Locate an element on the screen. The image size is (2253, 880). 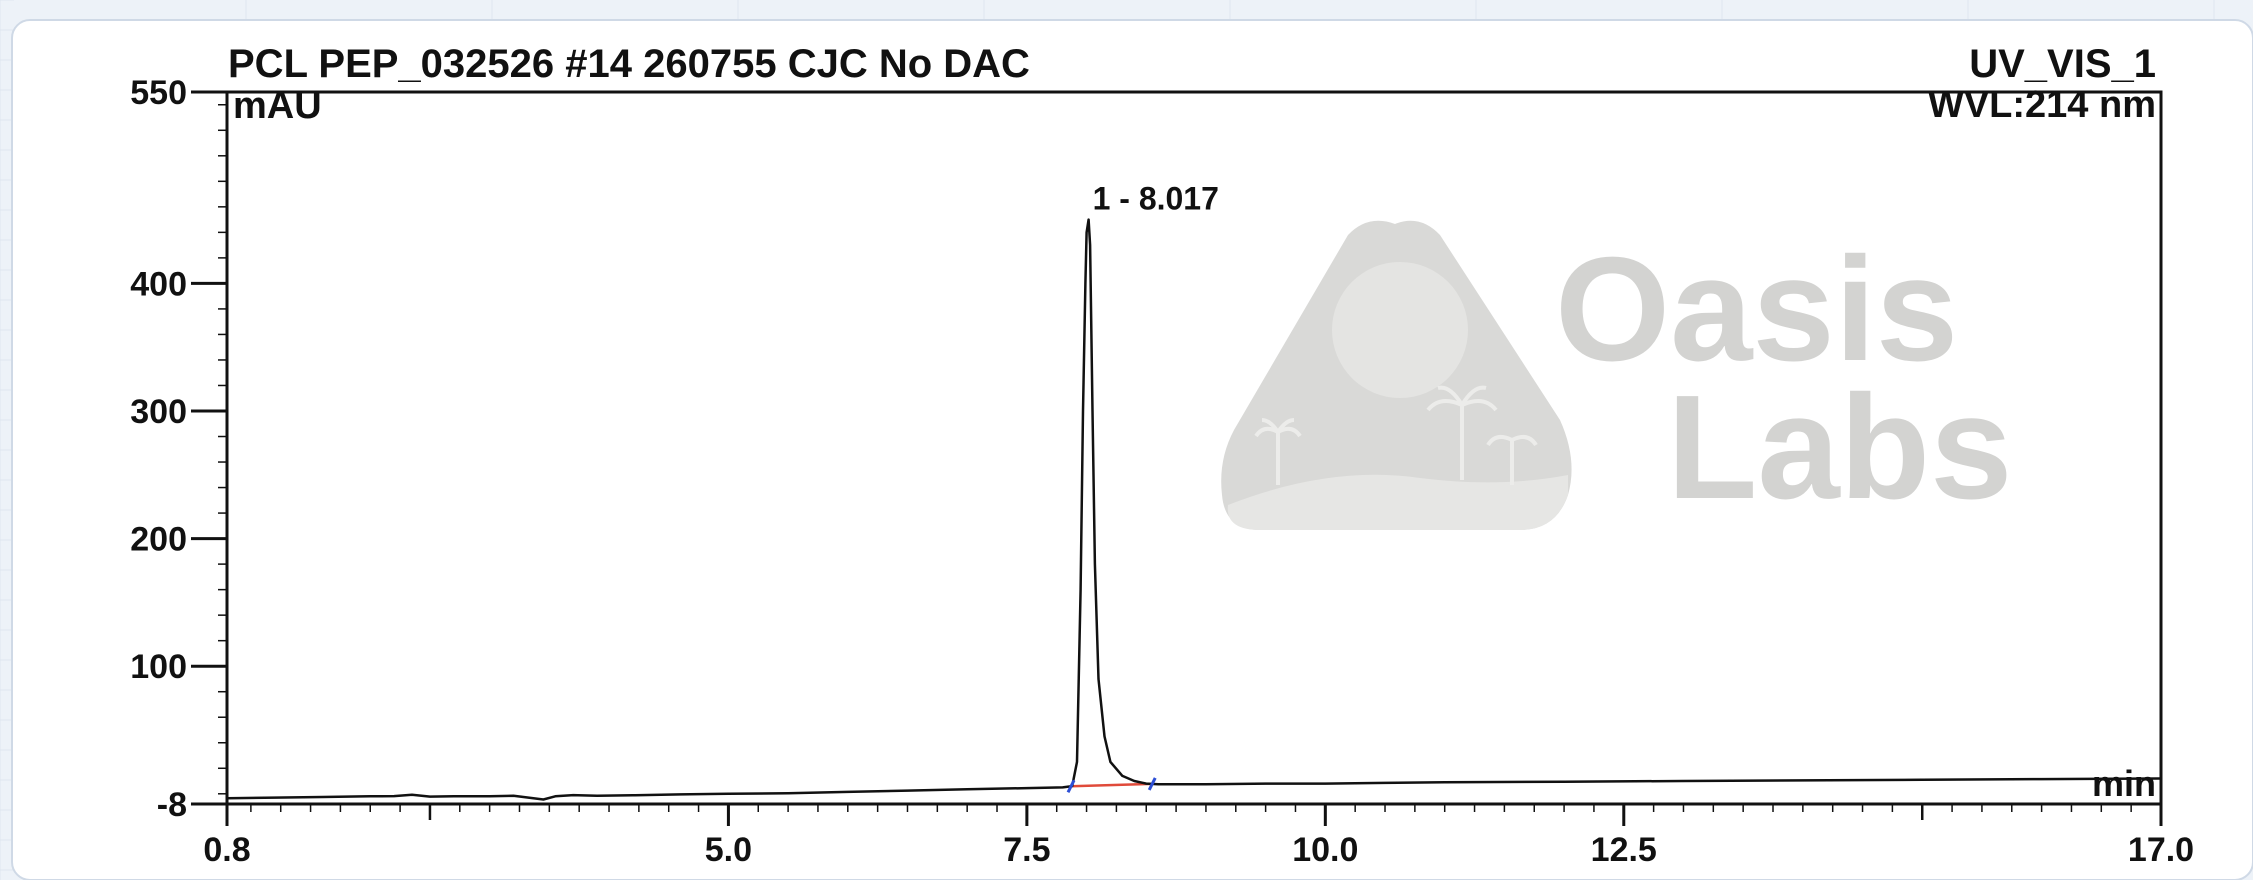
x-axis-unit-label: min is located at coordinates (2124, 783).